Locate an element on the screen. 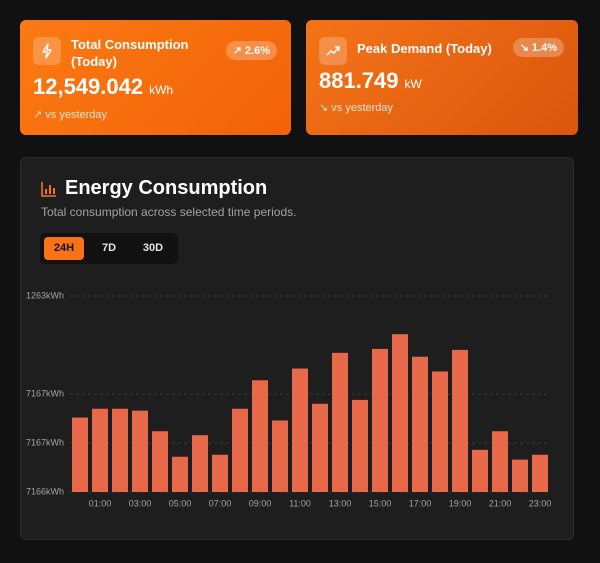 This screenshot has width=600, height=563. card-value: 881.749 kW is located at coordinates (370, 81).